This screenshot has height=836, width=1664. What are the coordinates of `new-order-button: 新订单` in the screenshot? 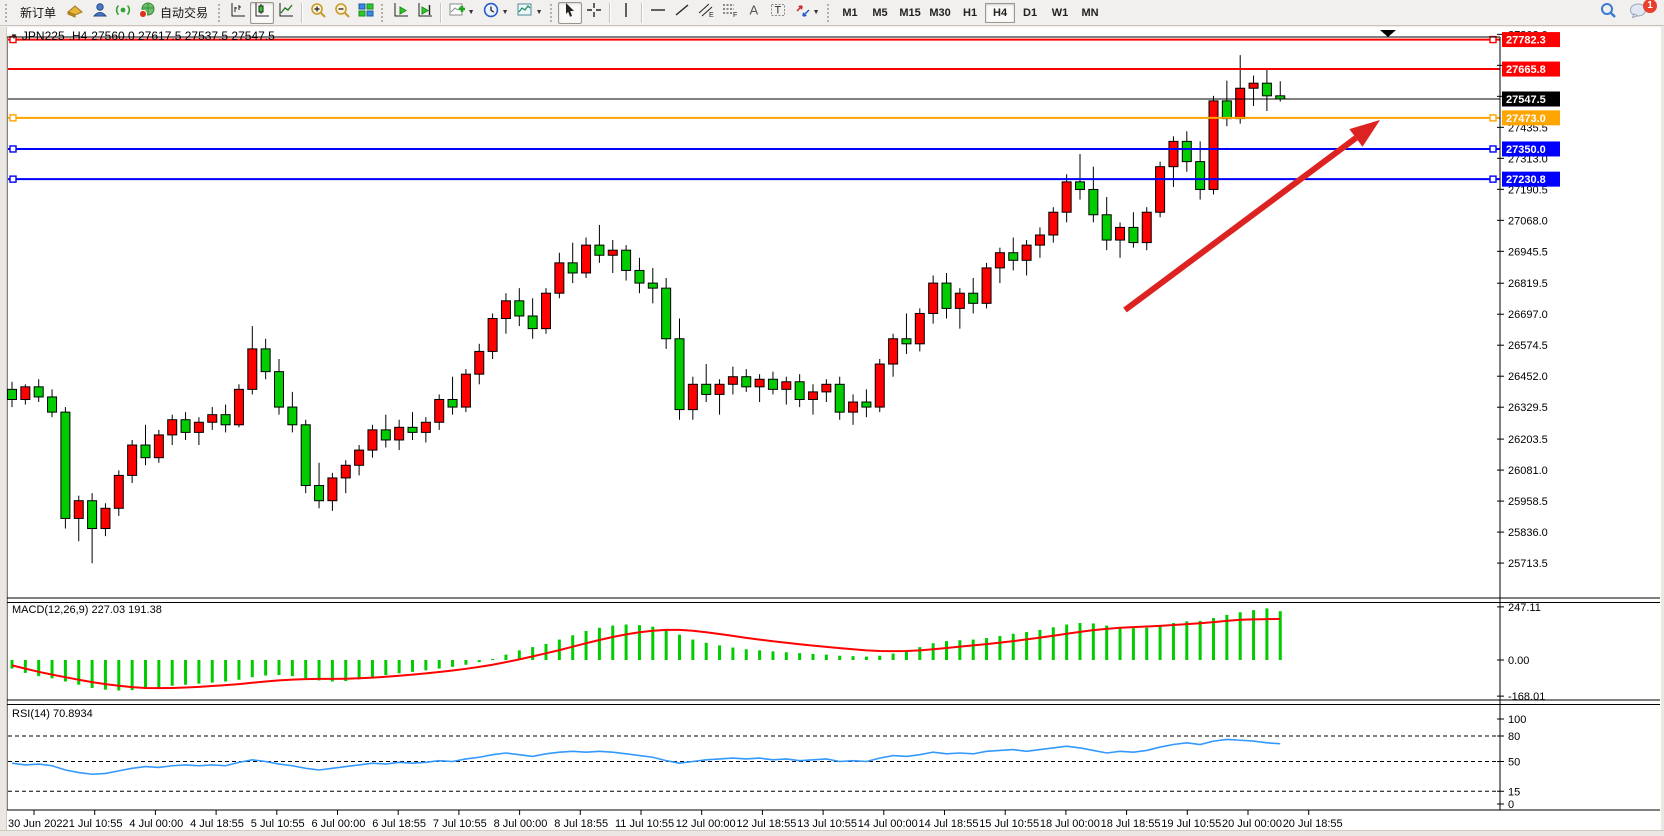 It's located at (38, 13).